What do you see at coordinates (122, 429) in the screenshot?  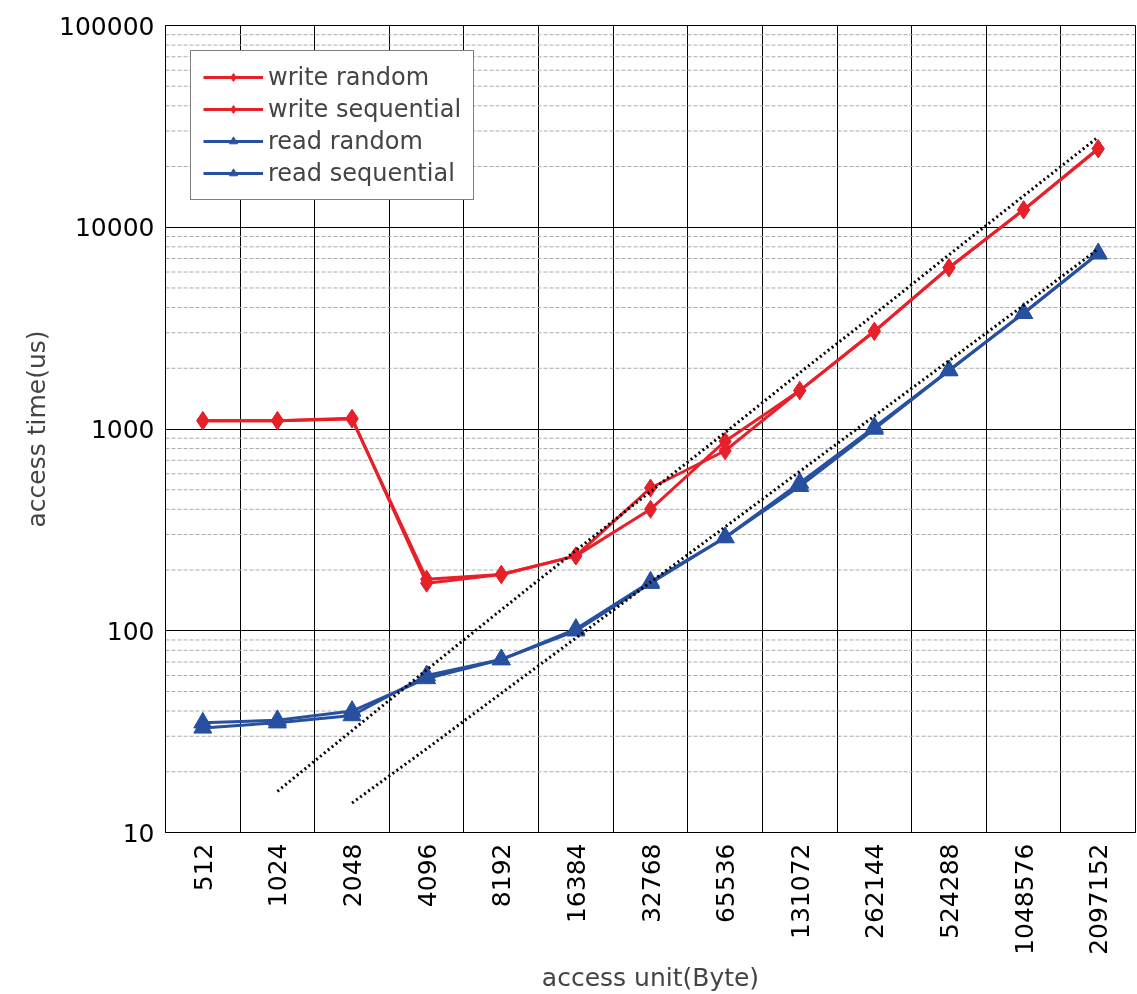 I see `y-tick-label: 1000` at bounding box center [122, 429].